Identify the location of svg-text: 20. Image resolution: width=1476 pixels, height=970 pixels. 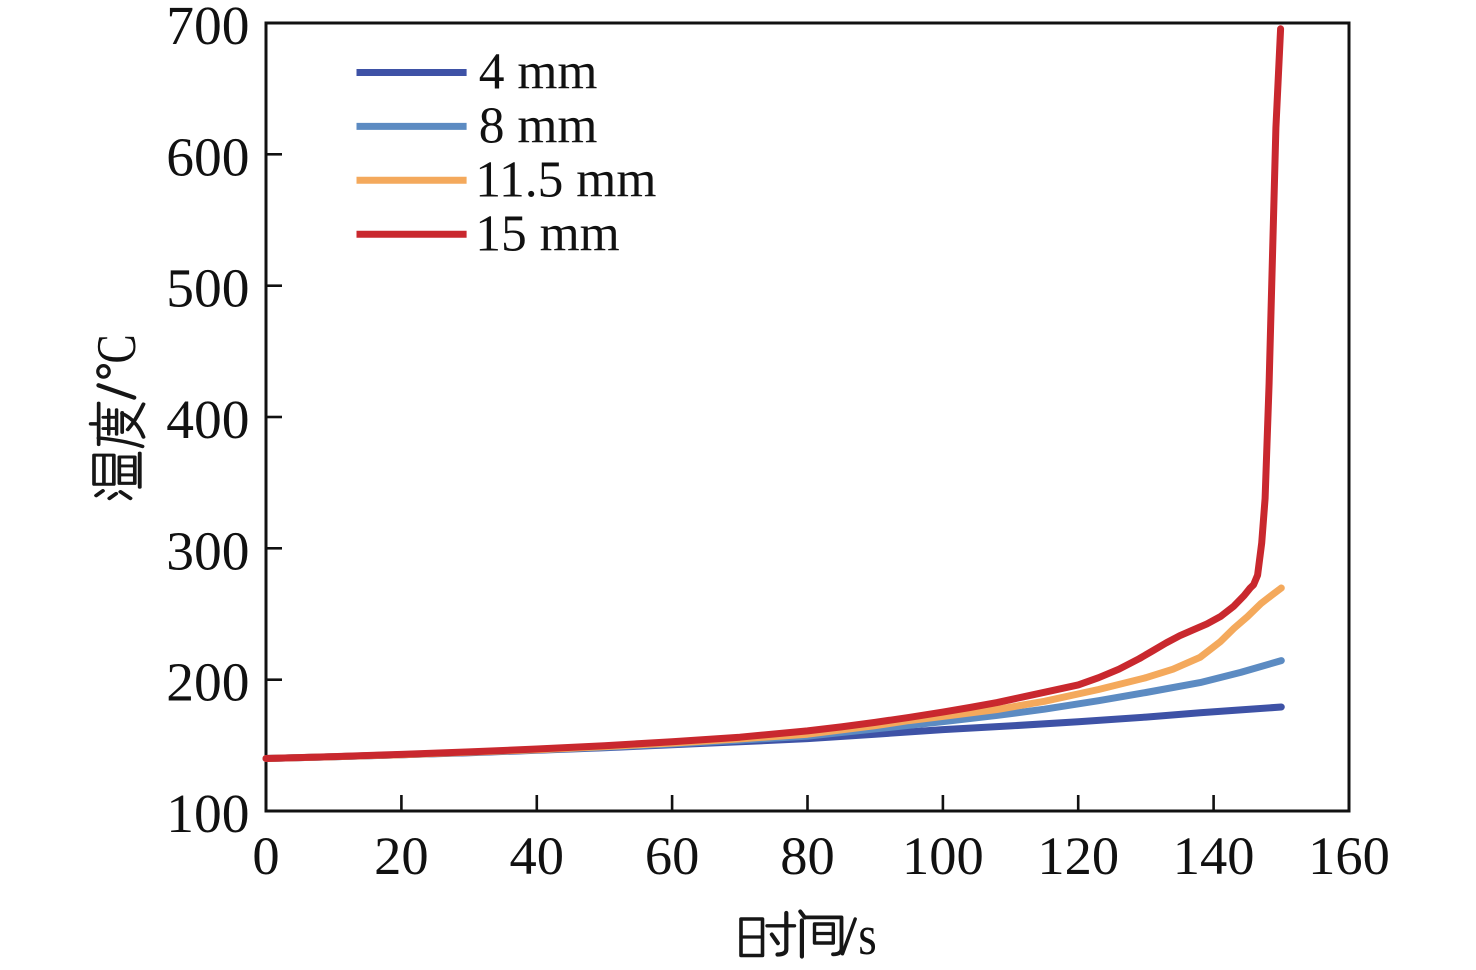
(401, 855).